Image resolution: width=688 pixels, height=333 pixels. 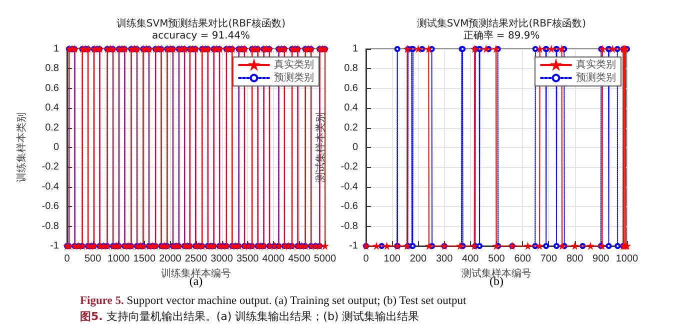 I want to click on x-tick-label: 2500, so click(x=196, y=259).